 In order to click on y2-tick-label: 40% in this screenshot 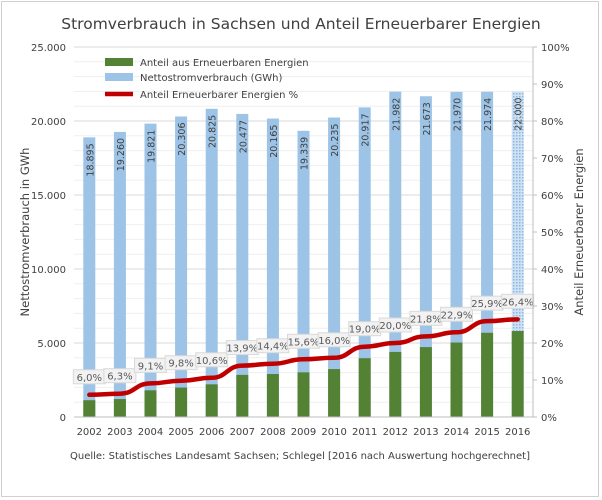, I will do `click(552, 270)`.